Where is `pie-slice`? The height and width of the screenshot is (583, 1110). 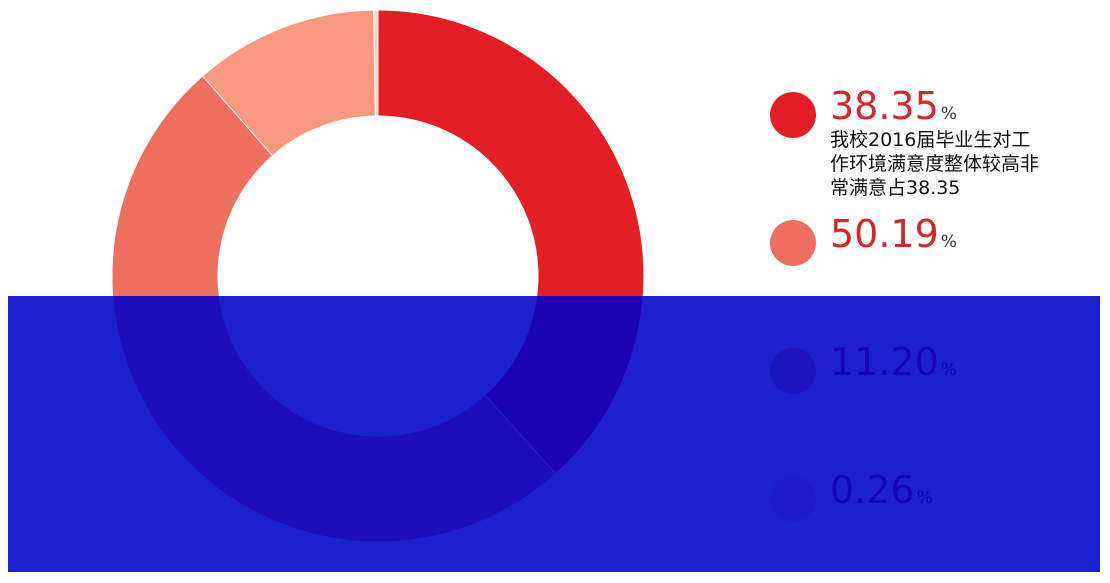 pie-slice is located at coordinates (376, 63).